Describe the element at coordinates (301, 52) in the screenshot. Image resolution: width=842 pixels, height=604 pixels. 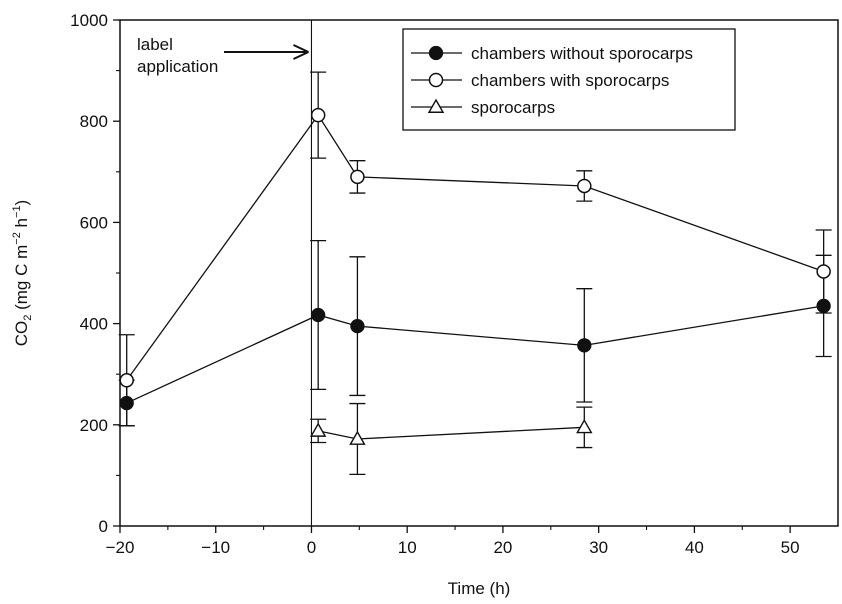
I see `annotation-arrowhead` at that location.